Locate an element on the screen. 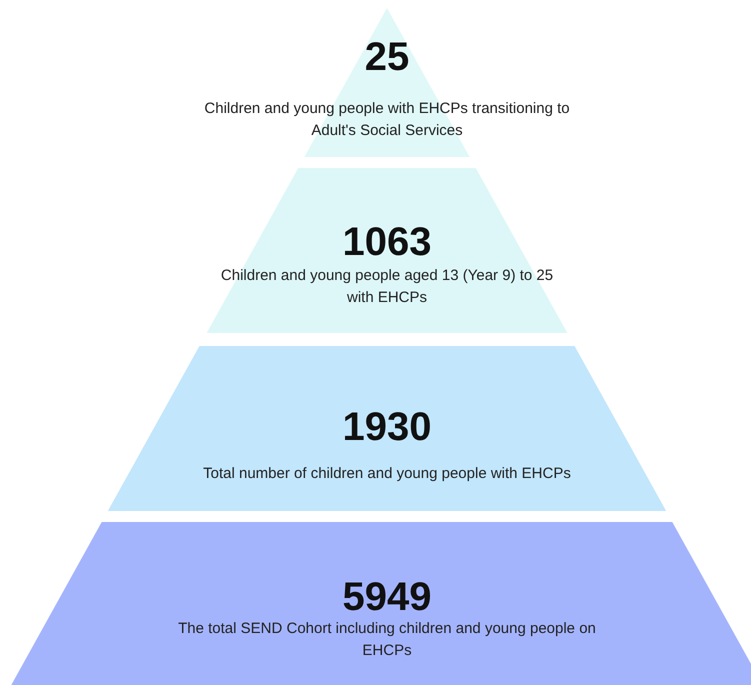 This screenshot has width=751, height=685. category-label: The total SEND Cohort including children and young people on EHCPs is located at coordinates (387, 639).